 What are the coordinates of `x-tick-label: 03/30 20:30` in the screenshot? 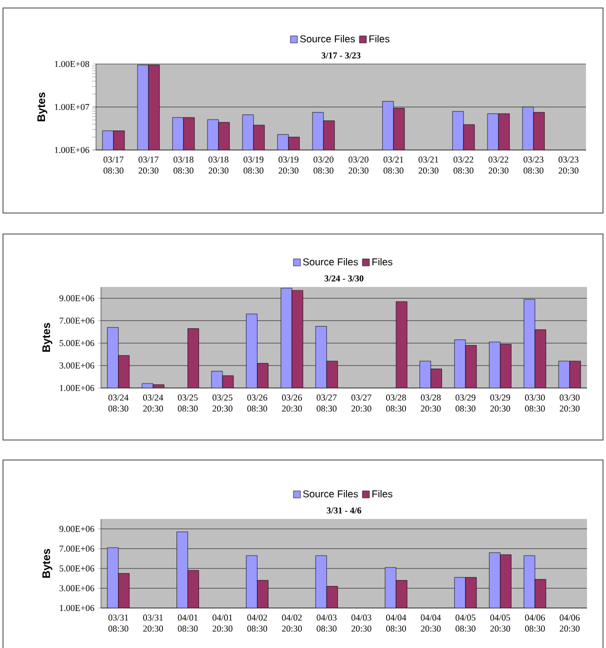 It's located at (570, 403).